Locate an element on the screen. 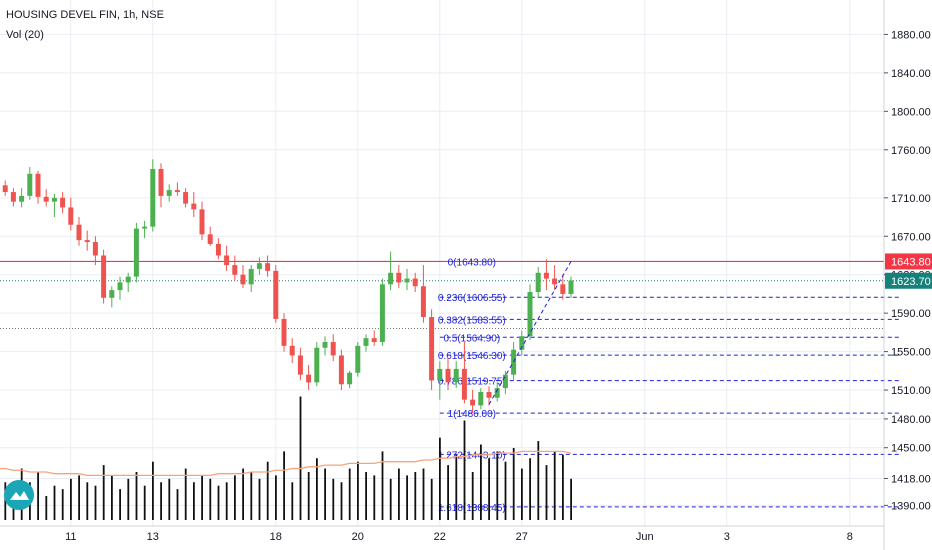 The height and width of the screenshot is (550, 932). fib-level-label: 0(1643.80) is located at coordinates (472, 262).